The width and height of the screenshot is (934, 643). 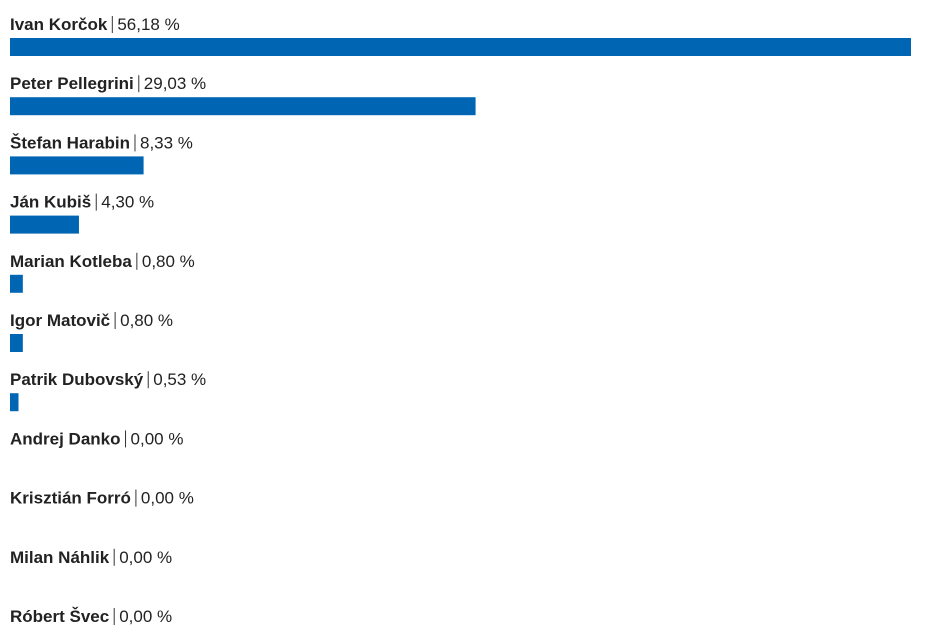 What do you see at coordinates (166, 142) in the screenshot?
I see `value-label: 8,33 %` at bounding box center [166, 142].